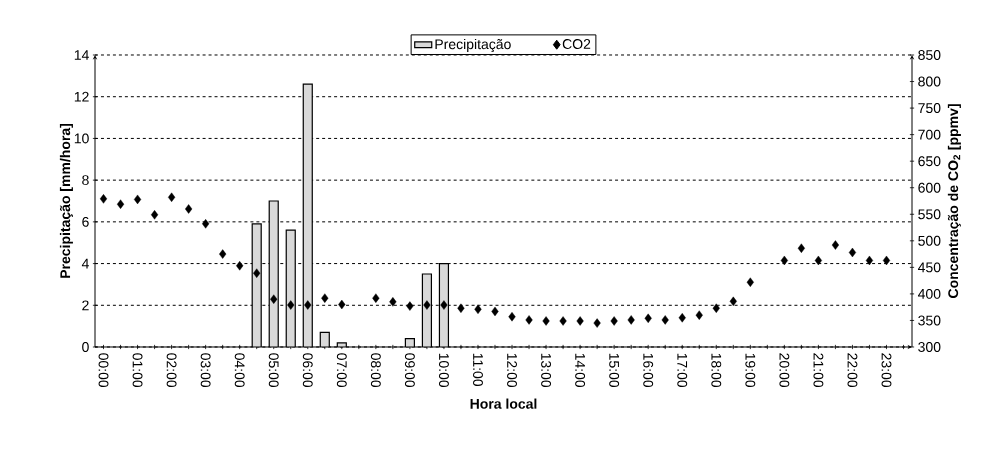 The width and height of the screenshot is (1002, 453). Describe the element at coordinates (929, 320) in the screenshot. I see `y2-tick-label: 350` at that location.